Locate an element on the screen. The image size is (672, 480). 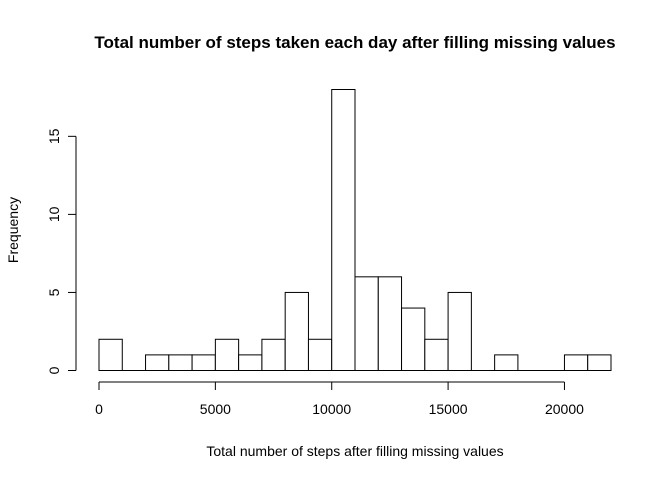
y-tick-label: 10 is located at coordinates (54, 214).